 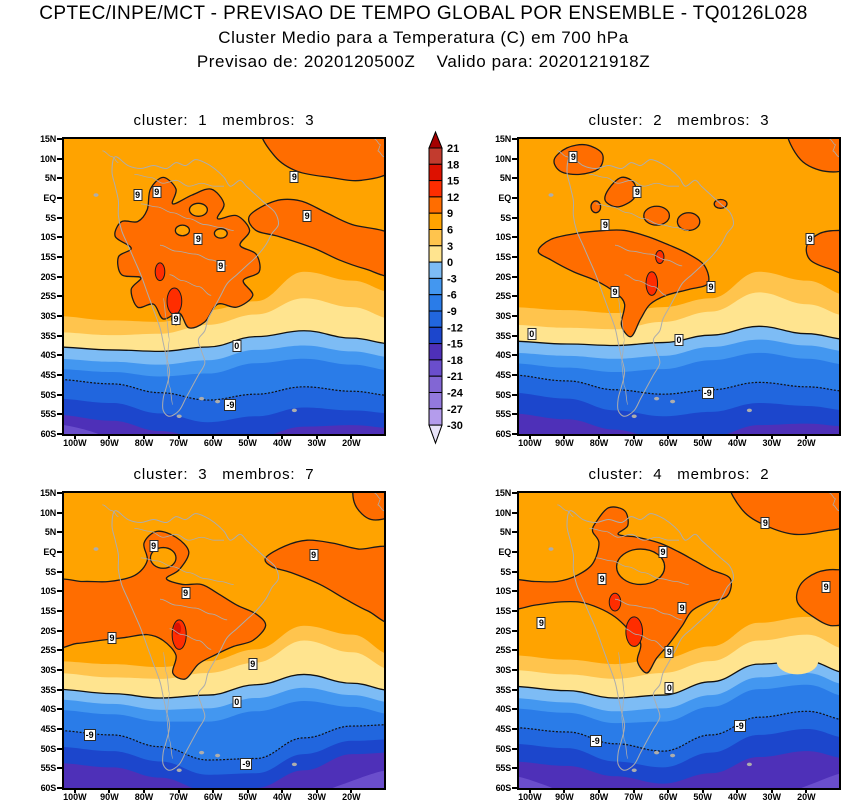 I want to click on colorbar-label: -27, so click(x=455, y=410).